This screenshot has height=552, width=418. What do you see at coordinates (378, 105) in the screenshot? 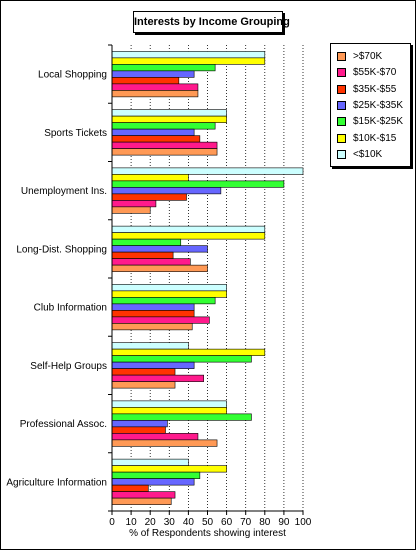
I see `legend-label: $25K-$35K` at bounding box center [378, 105].